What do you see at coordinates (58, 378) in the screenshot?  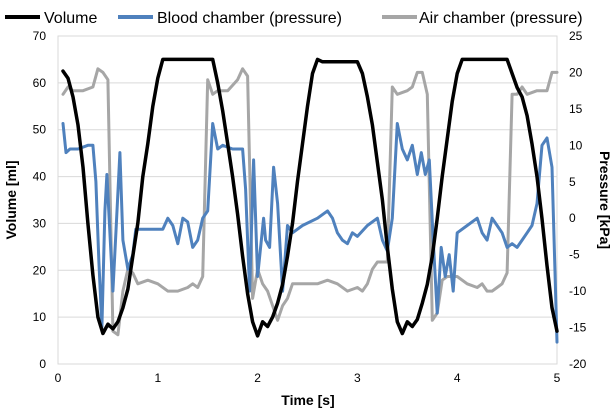 I see `x-tick-label: 0` at bounding box center [58, 378].